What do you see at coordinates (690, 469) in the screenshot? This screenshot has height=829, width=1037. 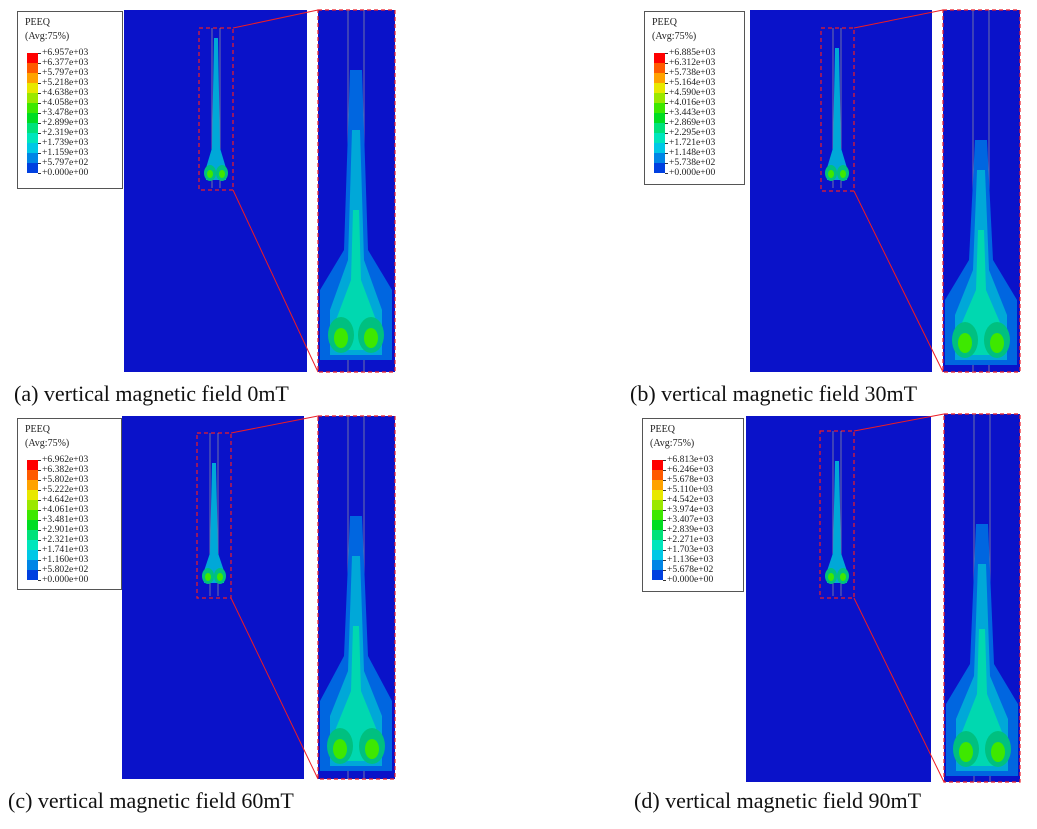 I see `legend-value: +6.246e+03` at bounding box center [690, 469].